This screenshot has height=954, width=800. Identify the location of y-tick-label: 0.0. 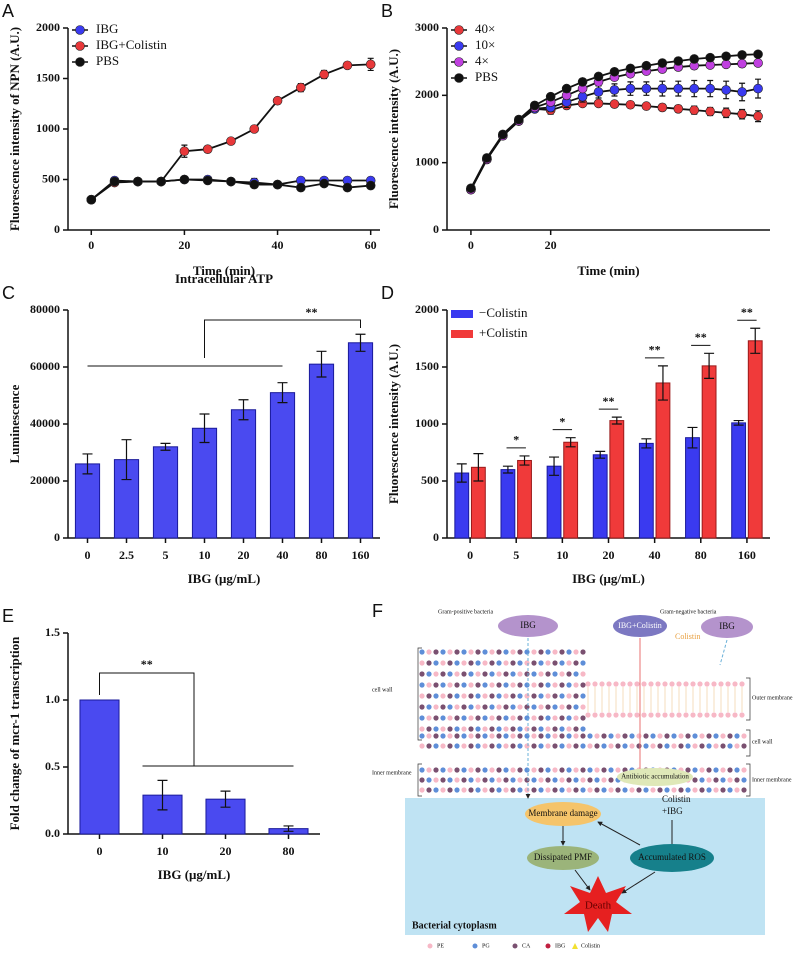
(52, 833).